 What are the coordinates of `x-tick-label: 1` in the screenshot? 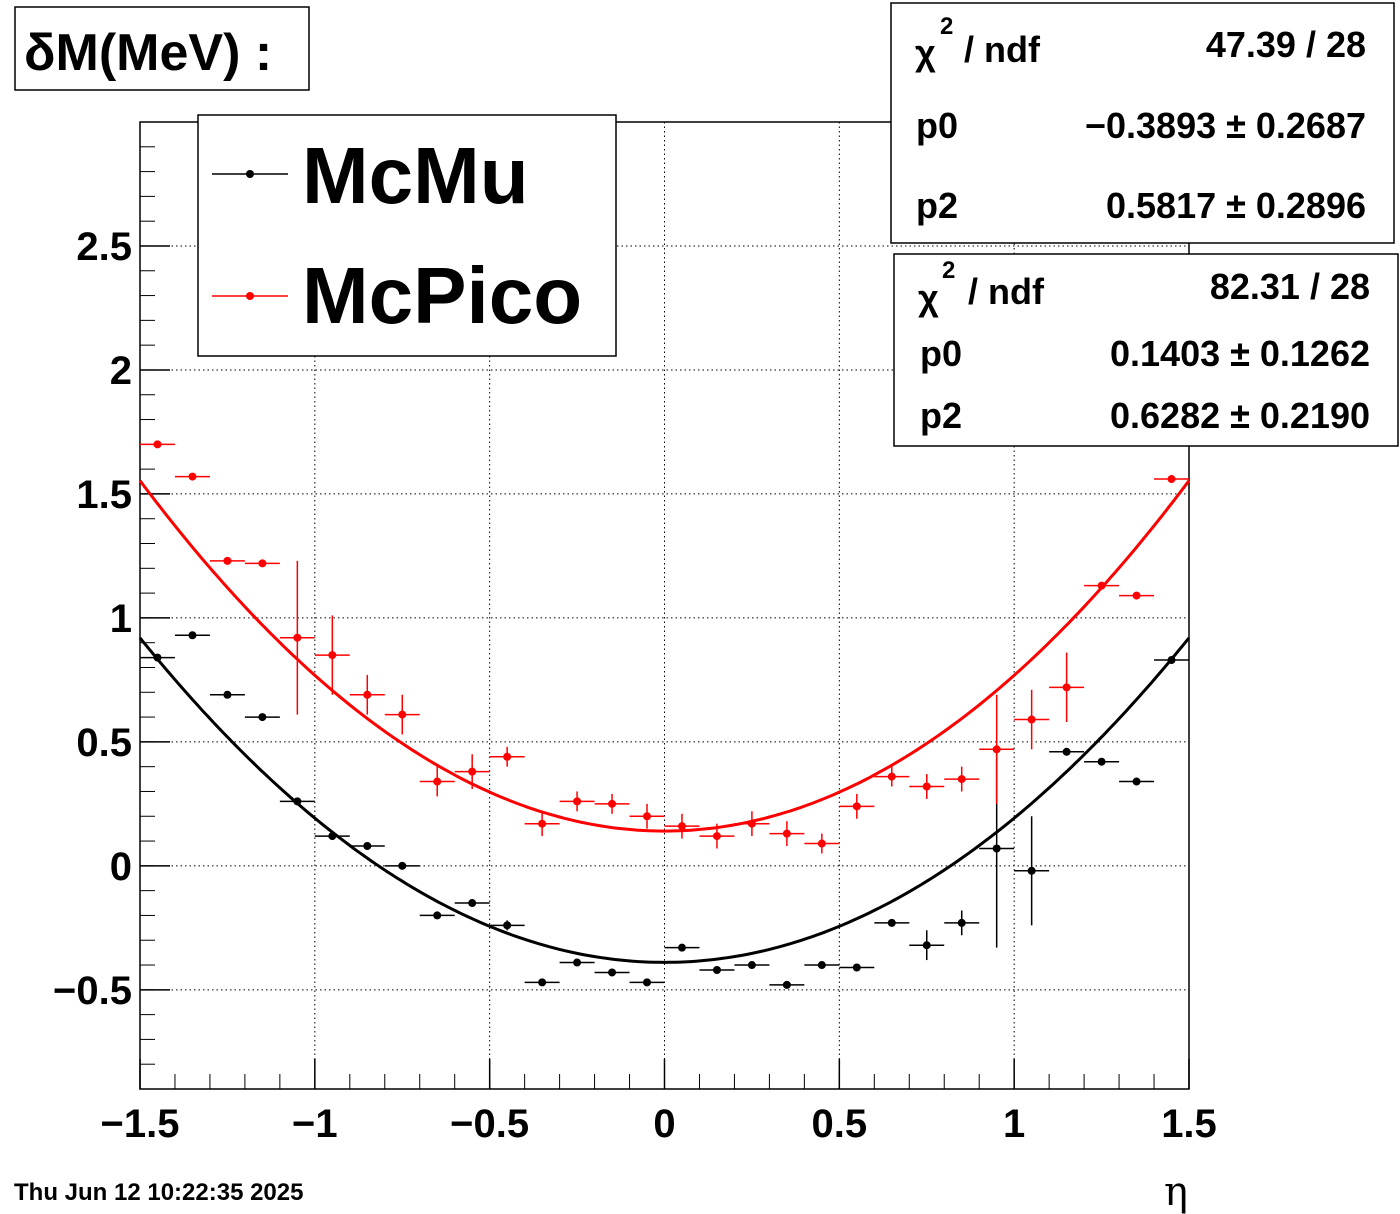 It's located at (1014, 1124).